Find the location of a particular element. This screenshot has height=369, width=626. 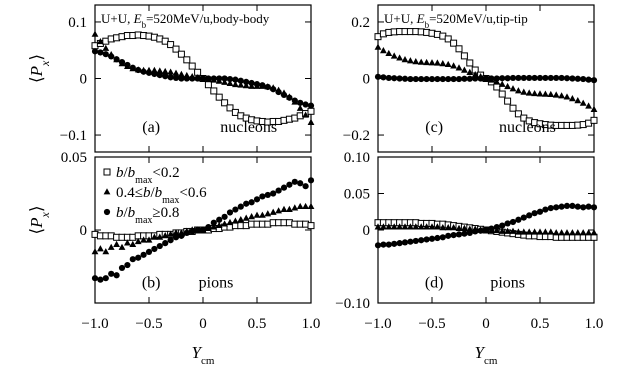

legend: b/bmax<0.20.4≤b/bmax<0.6b/bmax≥0.8 is located at coordinates (155, 195).